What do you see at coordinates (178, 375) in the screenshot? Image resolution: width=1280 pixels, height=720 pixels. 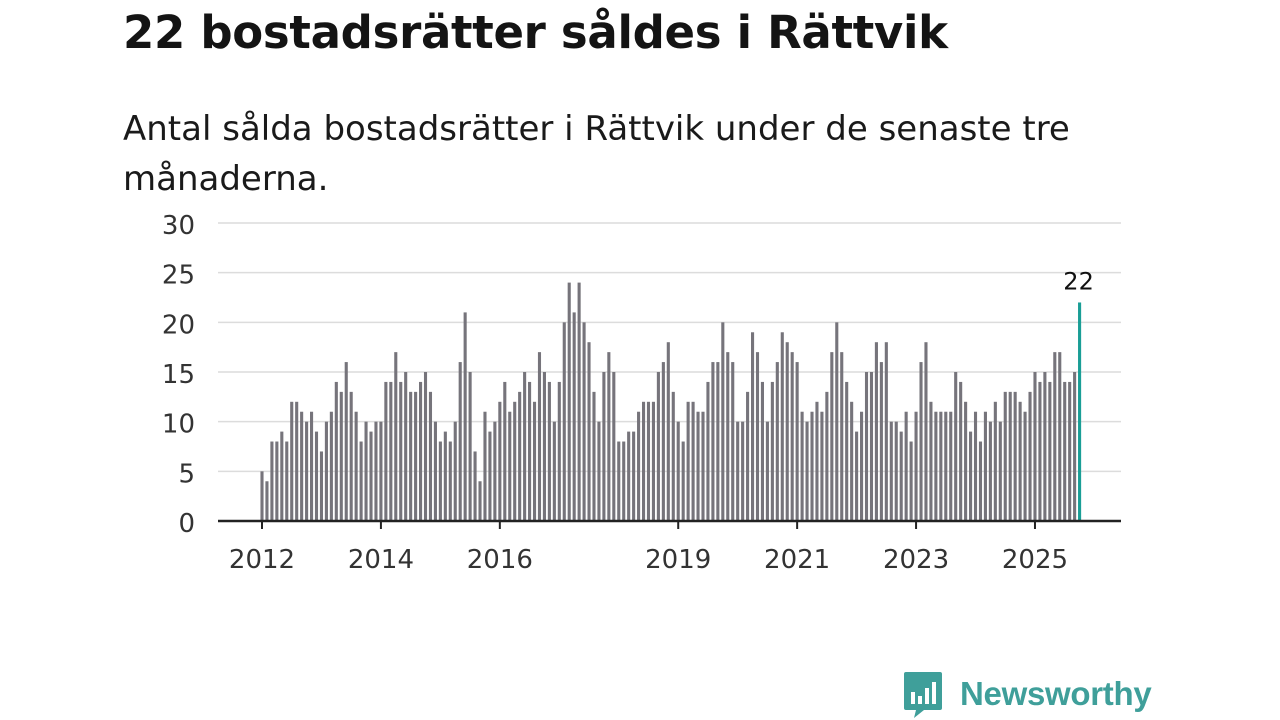 I see `y-tick-label: 15` at bounding box center [178, 375].